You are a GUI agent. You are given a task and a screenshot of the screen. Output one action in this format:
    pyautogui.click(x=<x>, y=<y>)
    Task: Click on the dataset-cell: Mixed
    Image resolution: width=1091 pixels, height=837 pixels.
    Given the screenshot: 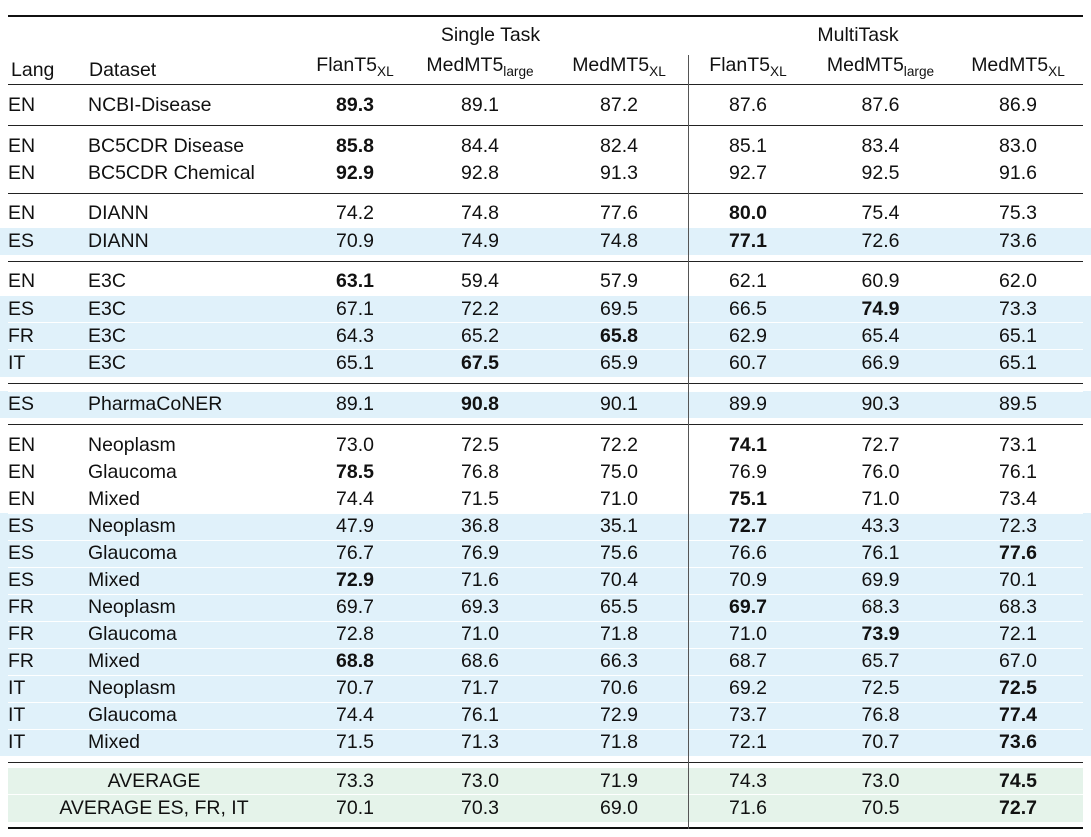 What is the action you would take?
    pyautogui.click(x=114, y=498)
    